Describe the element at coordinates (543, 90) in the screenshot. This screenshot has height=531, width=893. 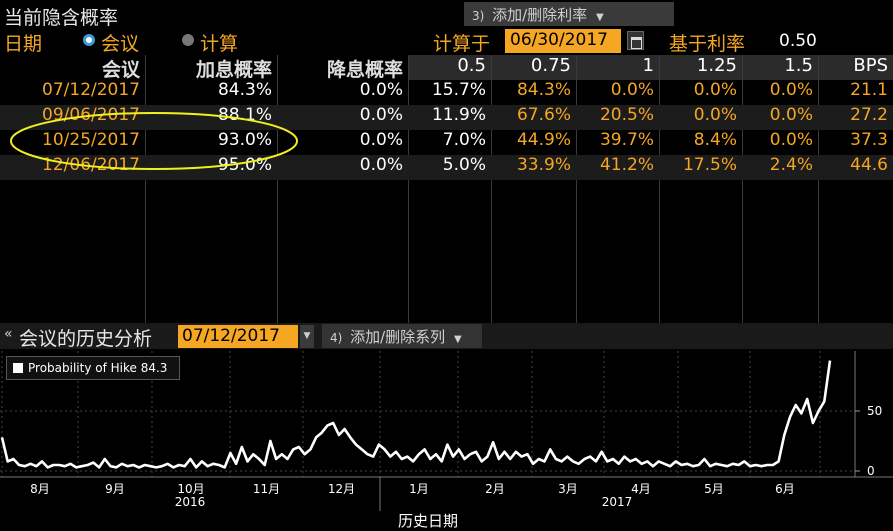
I see `cell-rate-075: 84.3%` at that location.